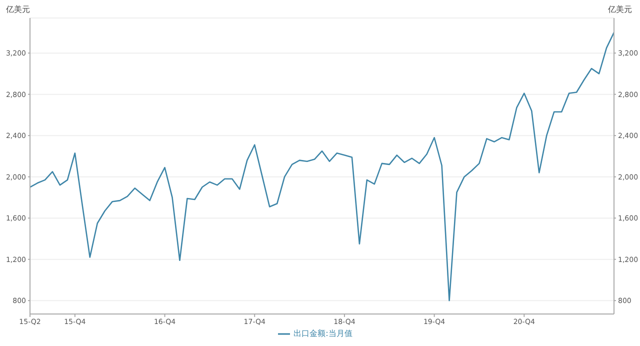 The width and height of the screenshot is (640, 346). What do you see at coordinates (620, 9) in the screenshot?
I see `y2-axis-title: 亿美元` at bounding box center [620, 9].